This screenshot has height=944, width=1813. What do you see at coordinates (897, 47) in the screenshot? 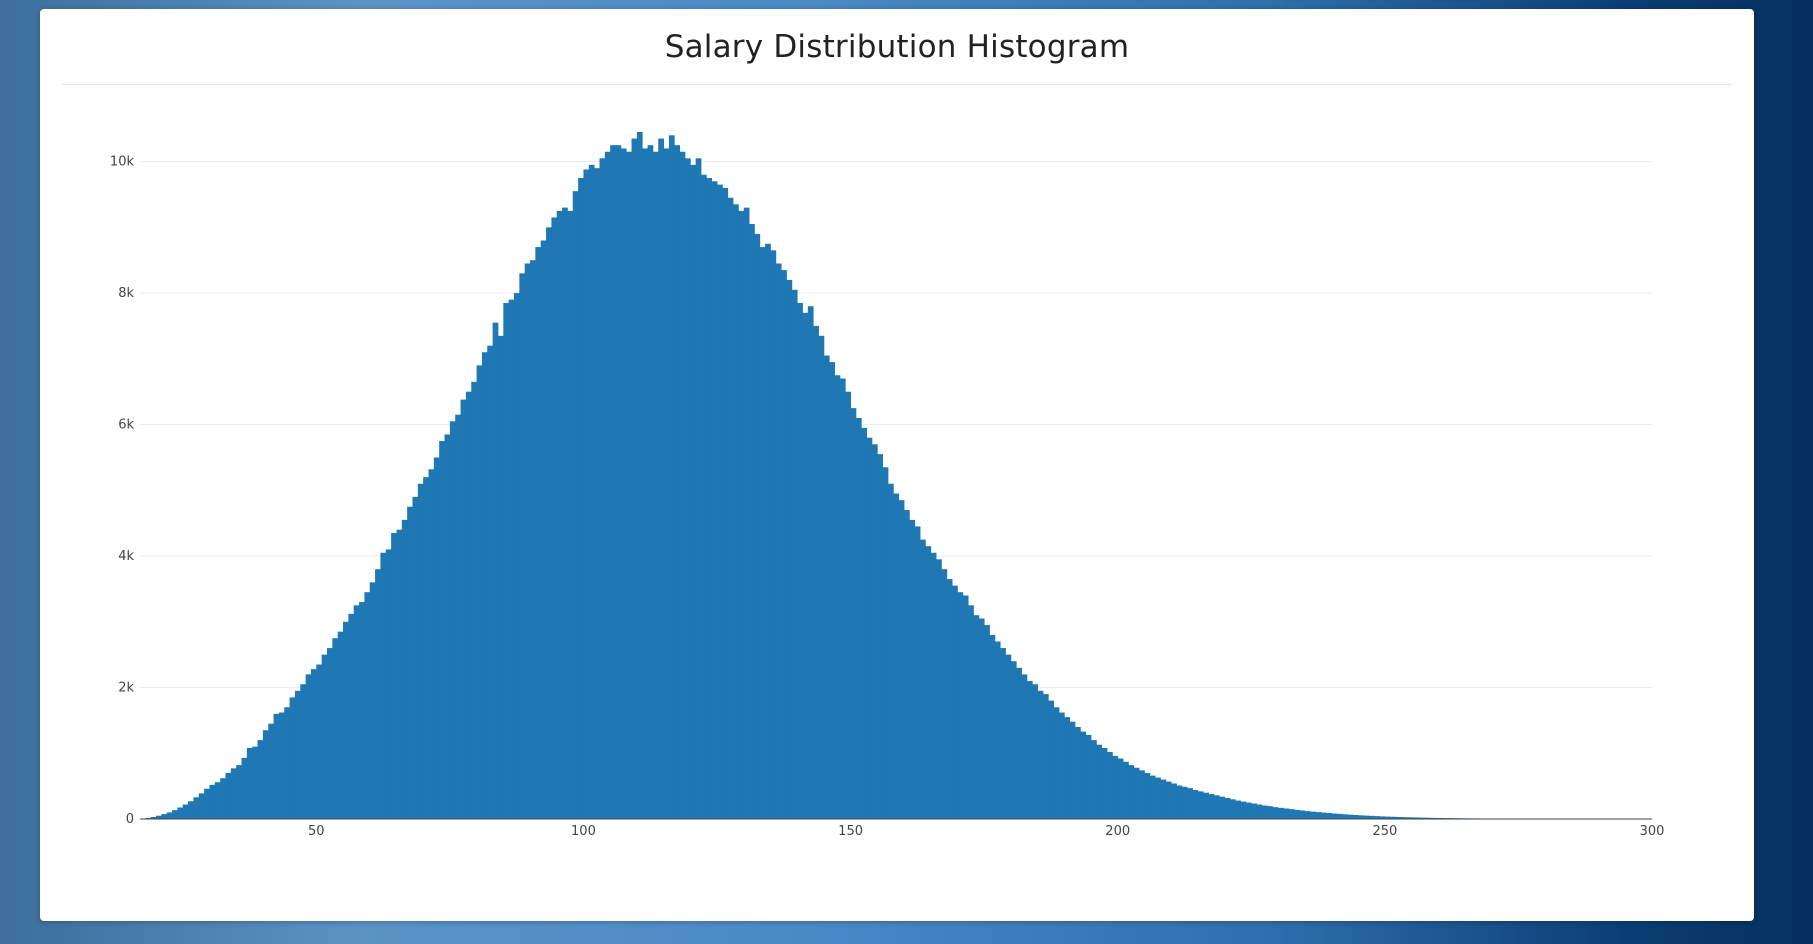
I see `card-header: Salary Distribution Histogram` at bounding box center [897, 47].